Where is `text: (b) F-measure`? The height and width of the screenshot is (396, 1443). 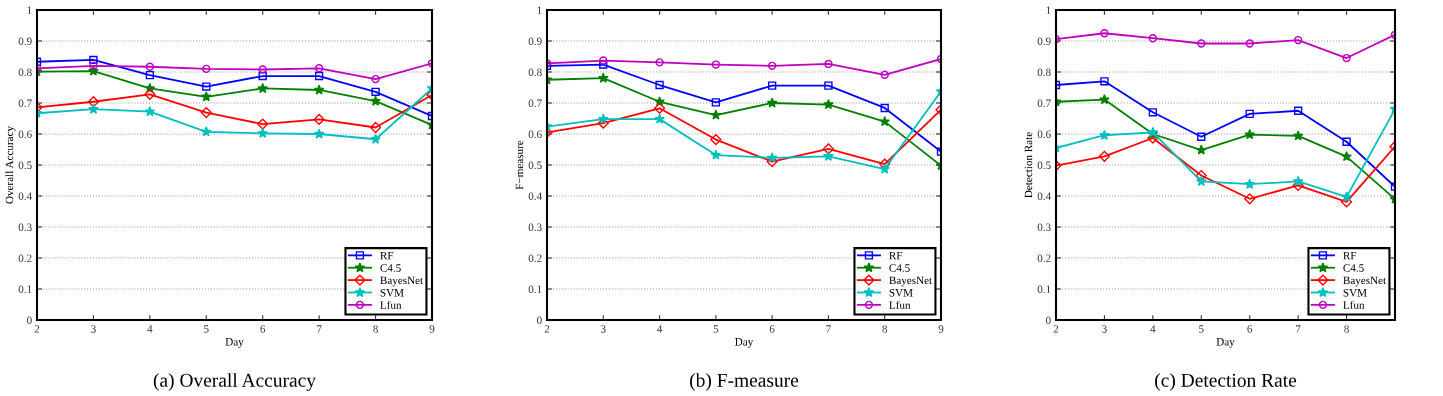
text: (b) F-measure is located at coordinates (744, 382).